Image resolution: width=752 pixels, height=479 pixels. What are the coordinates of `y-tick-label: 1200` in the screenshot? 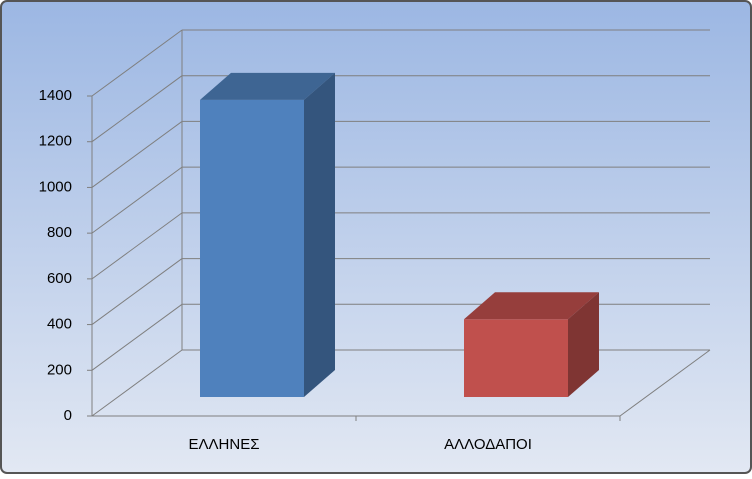 It's located at (55, 141).